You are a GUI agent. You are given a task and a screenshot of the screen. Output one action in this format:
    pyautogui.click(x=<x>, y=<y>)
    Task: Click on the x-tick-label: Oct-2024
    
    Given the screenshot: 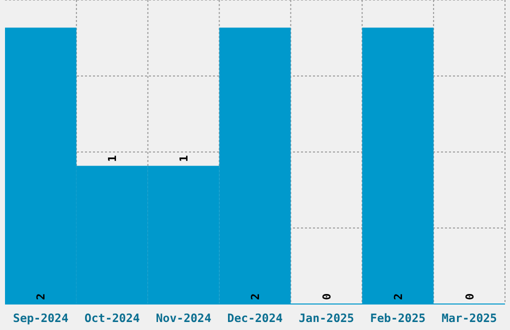 What is the action you would take?
    pyautogui.click(x=112, y=318)
    